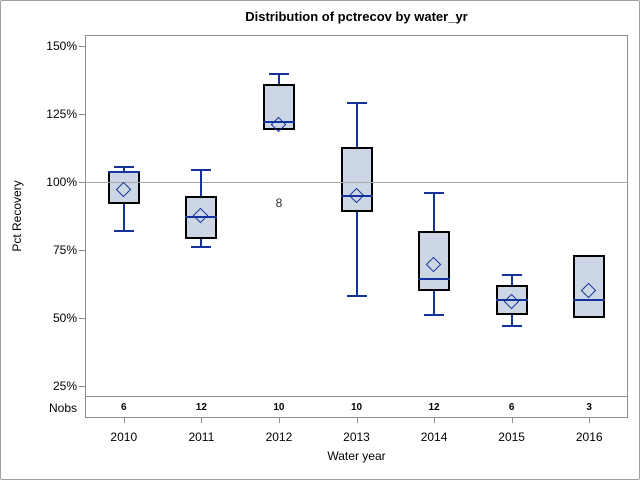 This screenshot has width=640, height=480. I want to click on nobs-value-2011: 12, so click(201, 407).